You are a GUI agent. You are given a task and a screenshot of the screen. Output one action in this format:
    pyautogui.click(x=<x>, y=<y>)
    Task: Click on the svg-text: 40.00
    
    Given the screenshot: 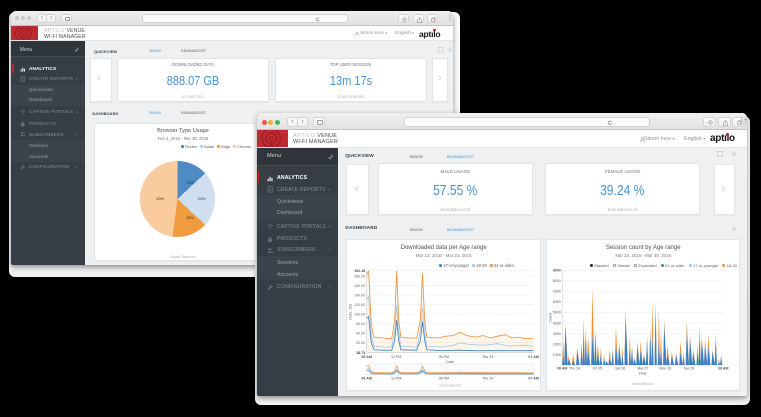 What is the action you would take?
    pyautogui.click(x=361, y=343)
    